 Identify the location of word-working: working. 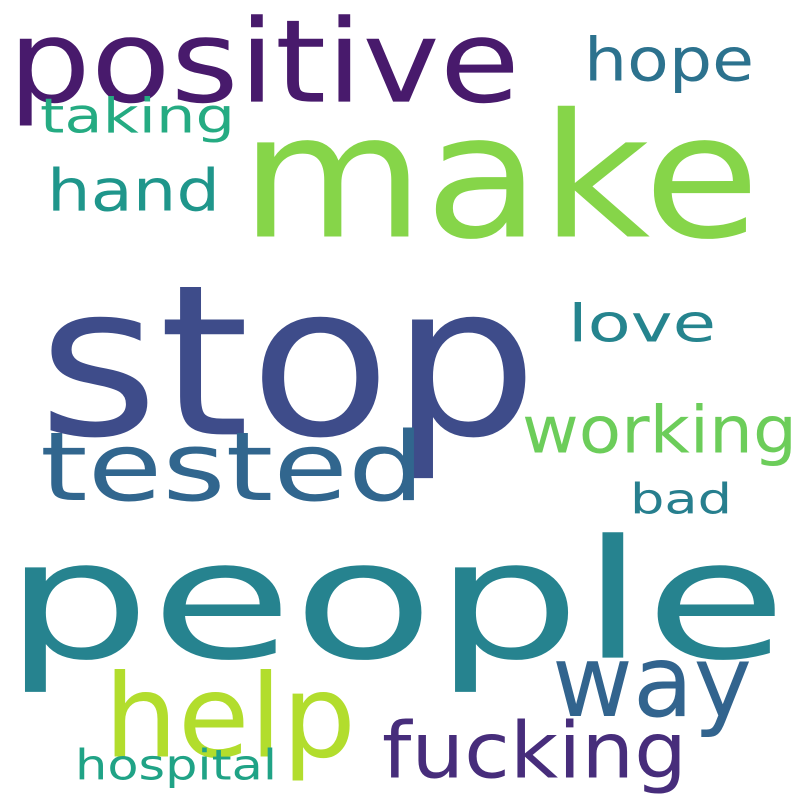
(659, 430).